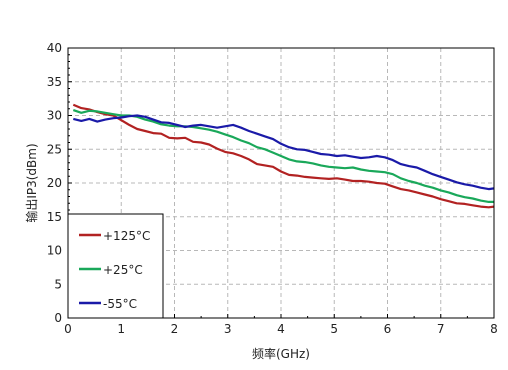 Image resolution: width=508 pixels, height=370 pixels. What do you see at coordinates (494, 329) in the screenshot?
I see `x-tick-label: 8` at bounding box center [494, 329].